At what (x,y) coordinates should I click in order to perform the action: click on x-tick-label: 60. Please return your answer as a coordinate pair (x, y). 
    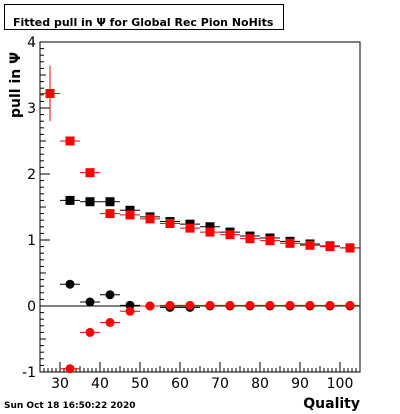
    Looking at the image, I should click on (180, 384).